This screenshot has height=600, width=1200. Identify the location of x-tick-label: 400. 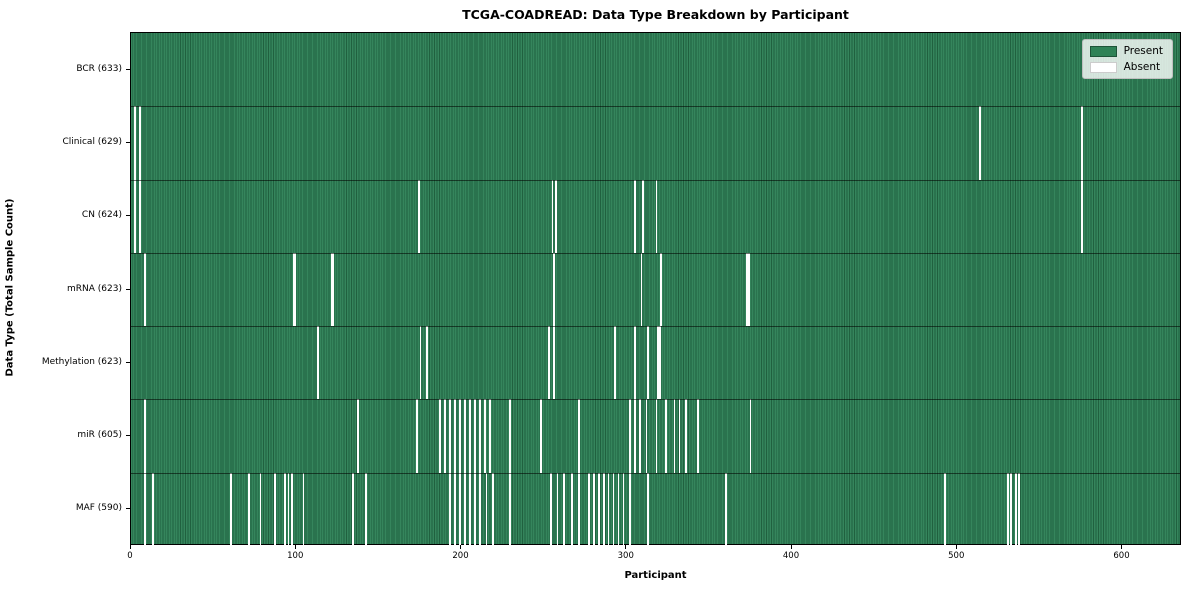
(791, 556).